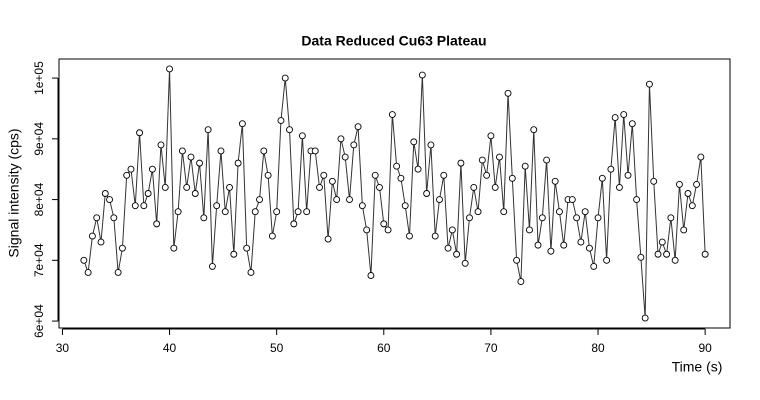 The height and width of the screenshot is (400, 760). What do you see at coordinates (277, 348) in the screenshot?
I see `x-tick-label: 50` at bounding box center [277, 348].